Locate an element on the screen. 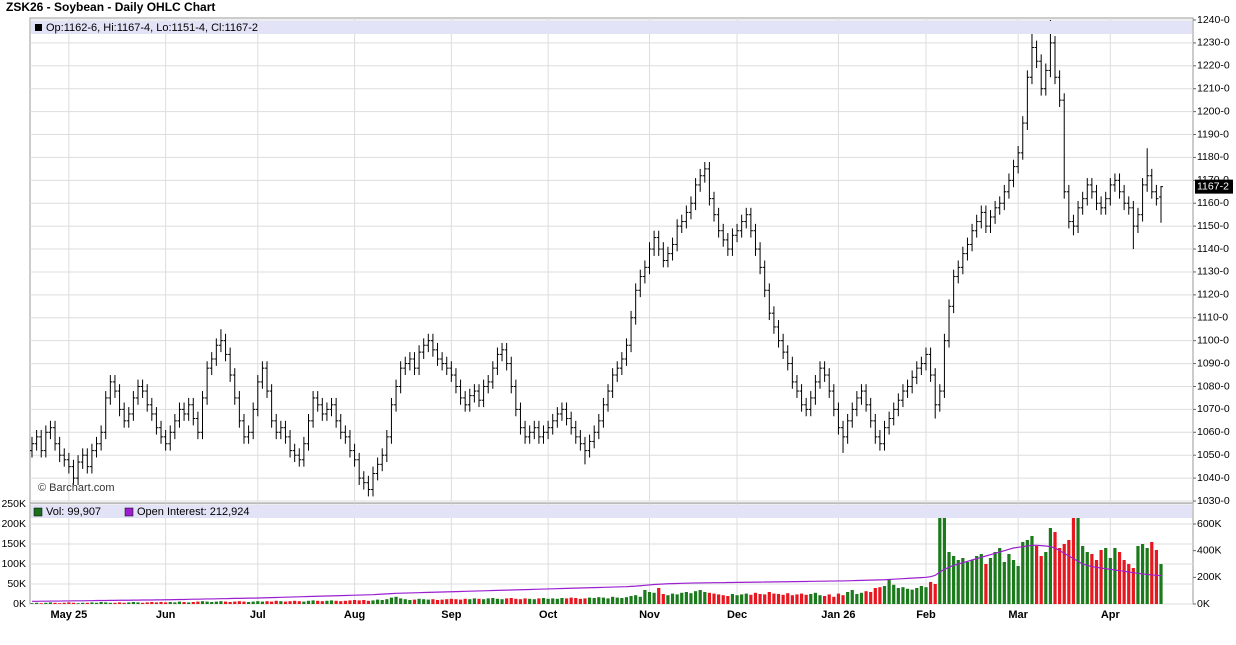 This screenshot has width=1236, height=645. x-tick-label: Oct is located at coordinates (548, 615).